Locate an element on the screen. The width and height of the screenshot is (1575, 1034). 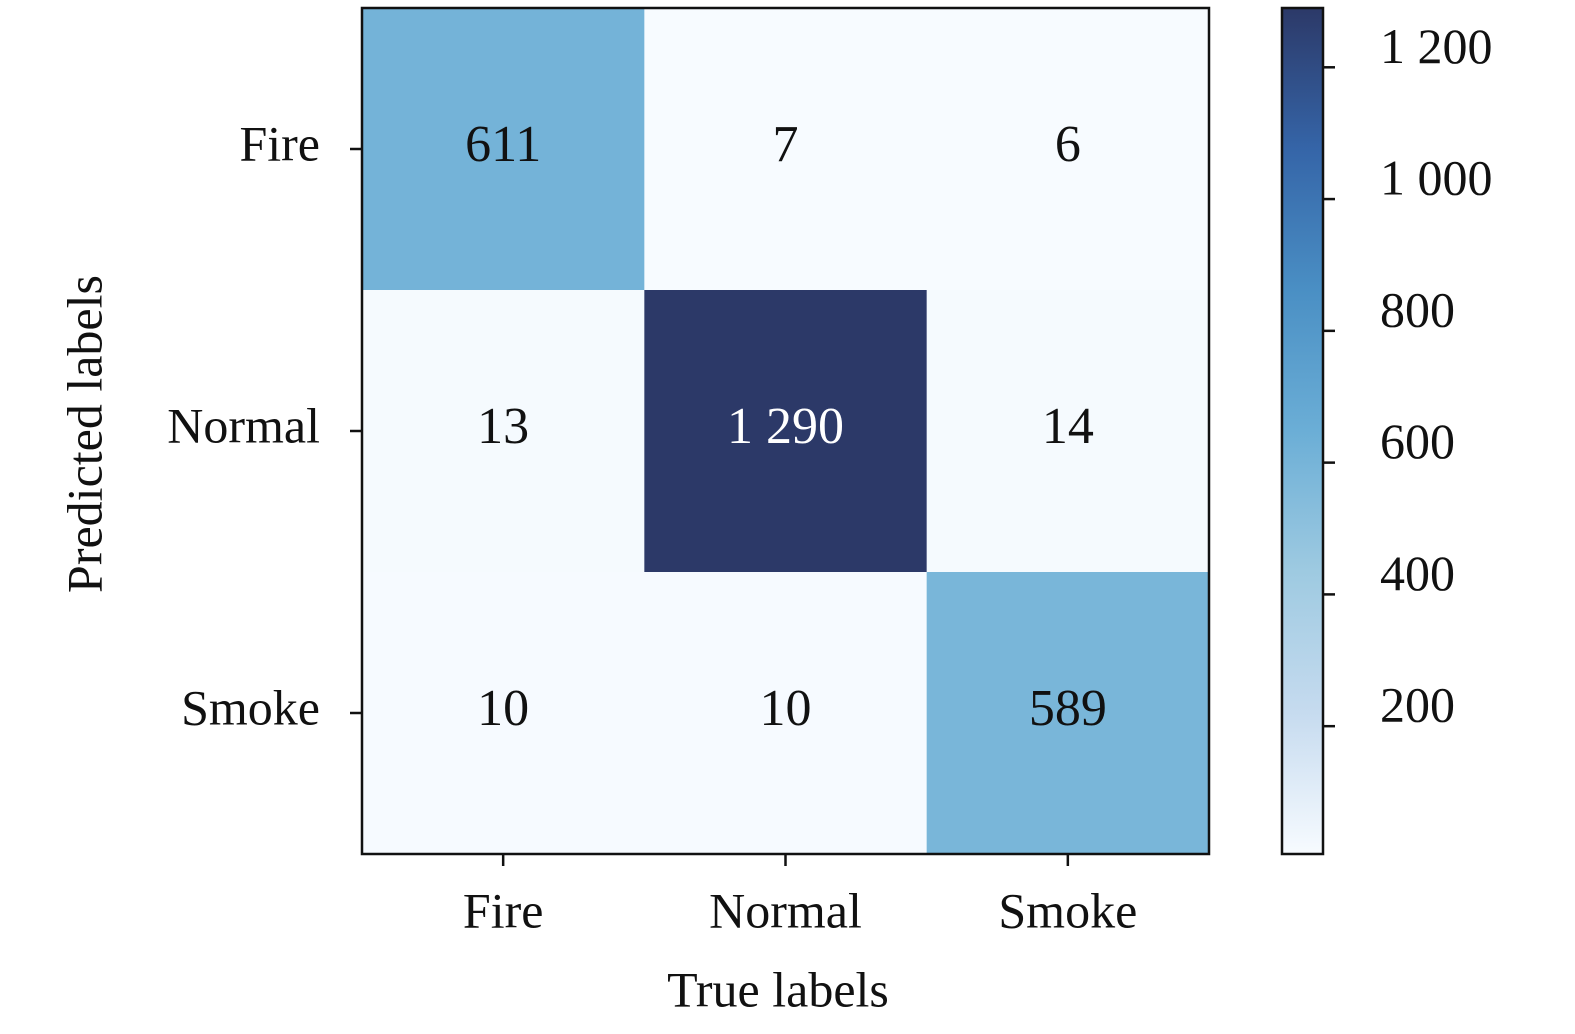
cell-label: 13 is located at coordinates (503, 426).